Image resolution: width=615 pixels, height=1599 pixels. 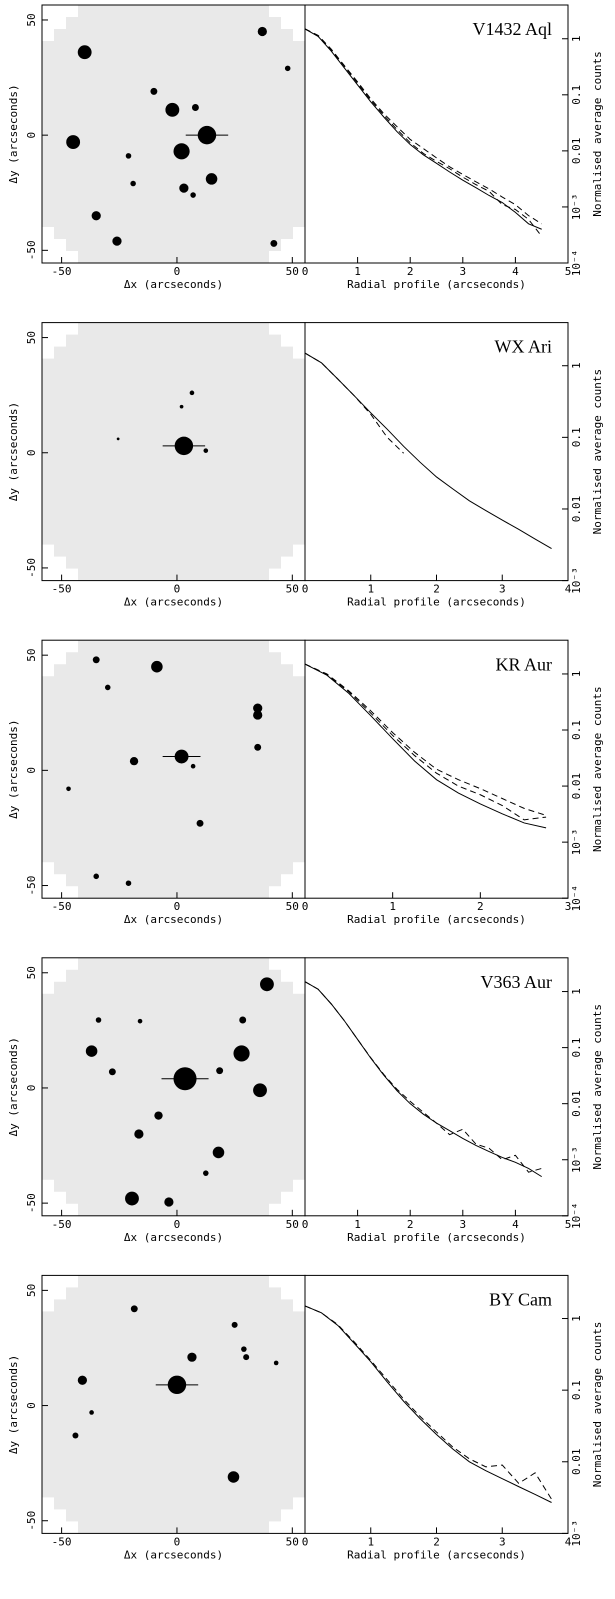 What do you see at coordinates (164, 771) in the screenshot?
I see `stars` at bounding box center [164, 771].